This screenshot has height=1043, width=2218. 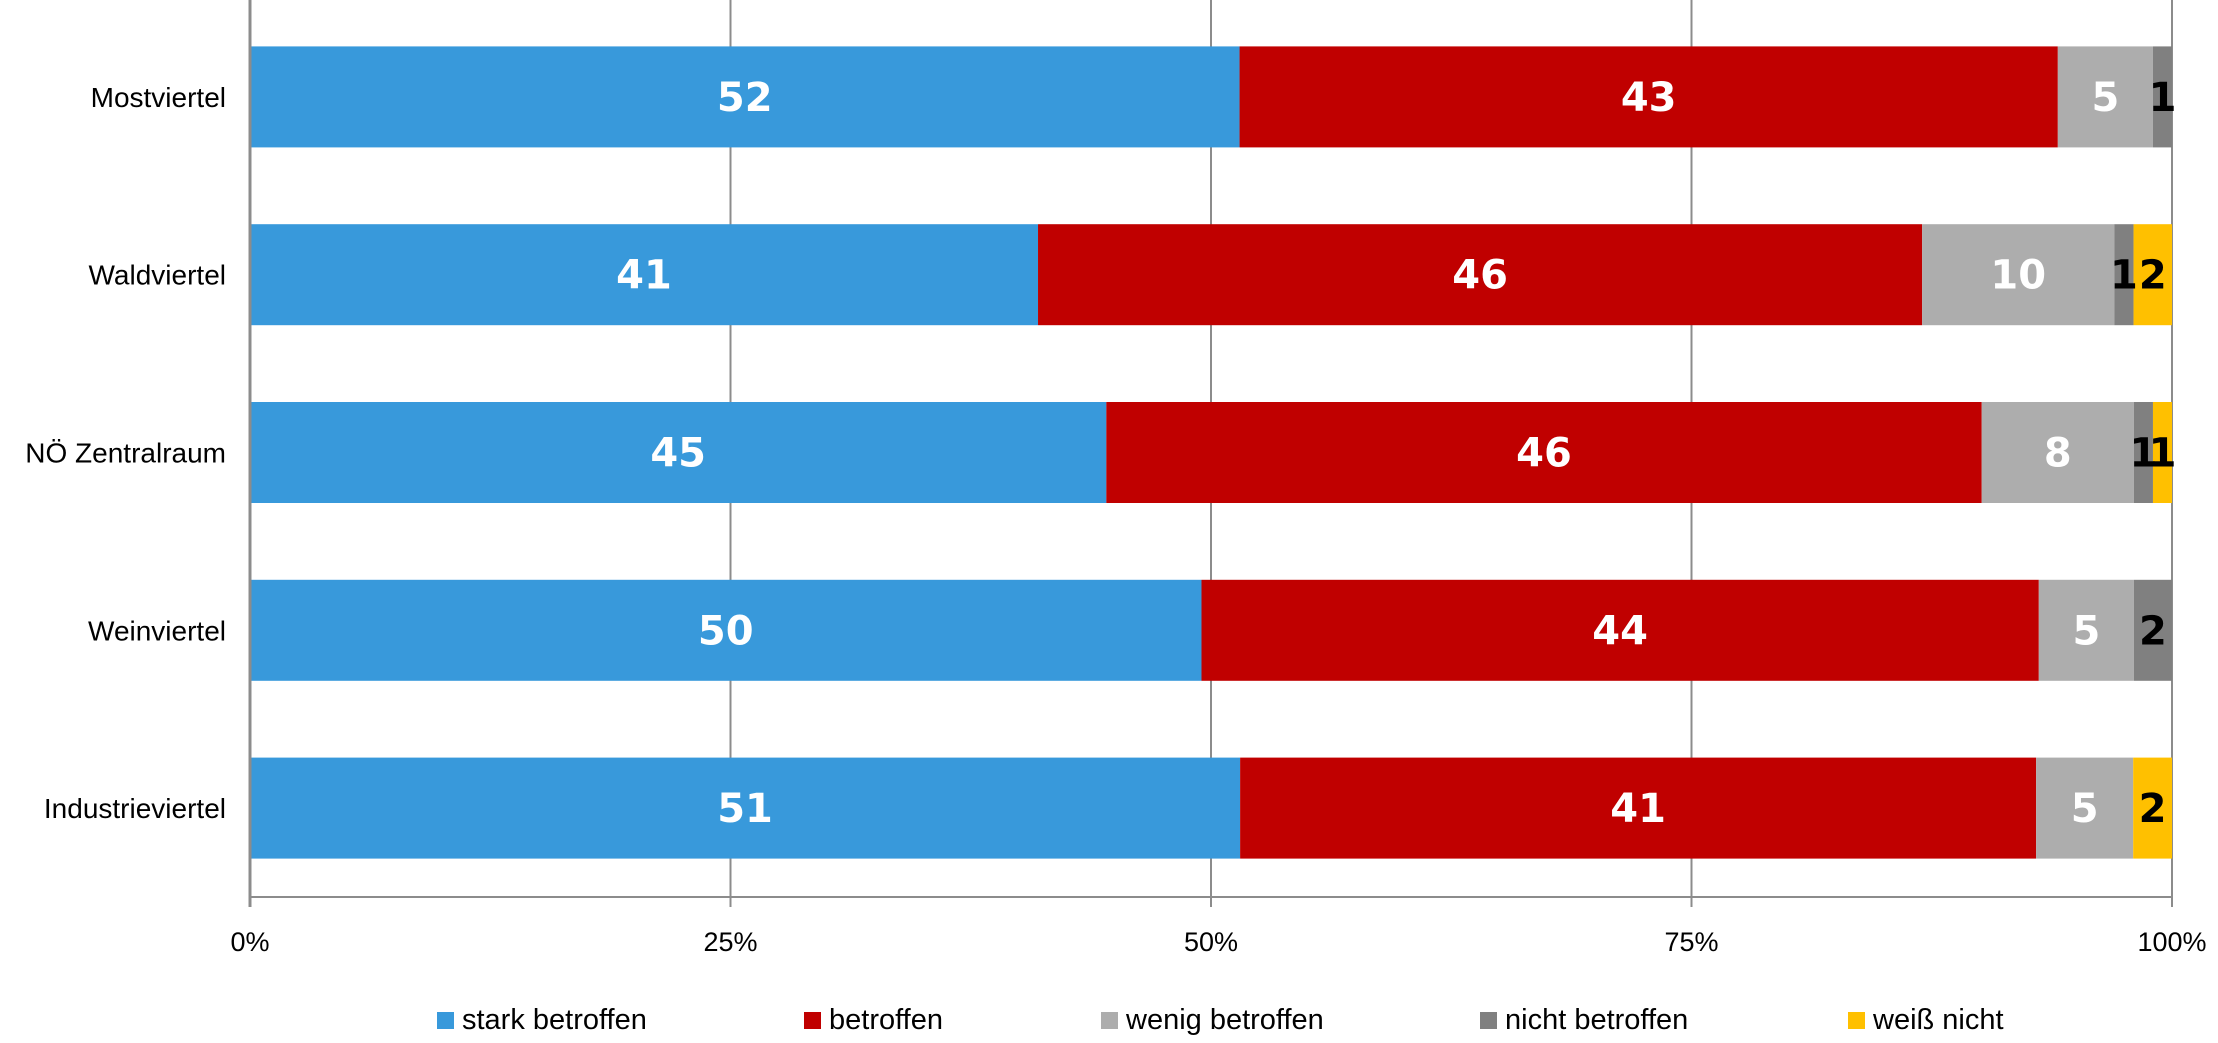 I want to click on data-label: 51, so click(x=745, y=809).